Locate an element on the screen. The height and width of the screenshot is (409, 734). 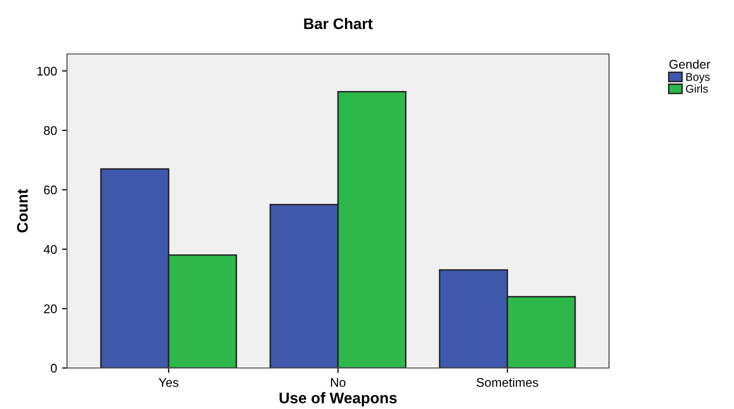
legend-title: Gender is located at coordinates (689, 64).